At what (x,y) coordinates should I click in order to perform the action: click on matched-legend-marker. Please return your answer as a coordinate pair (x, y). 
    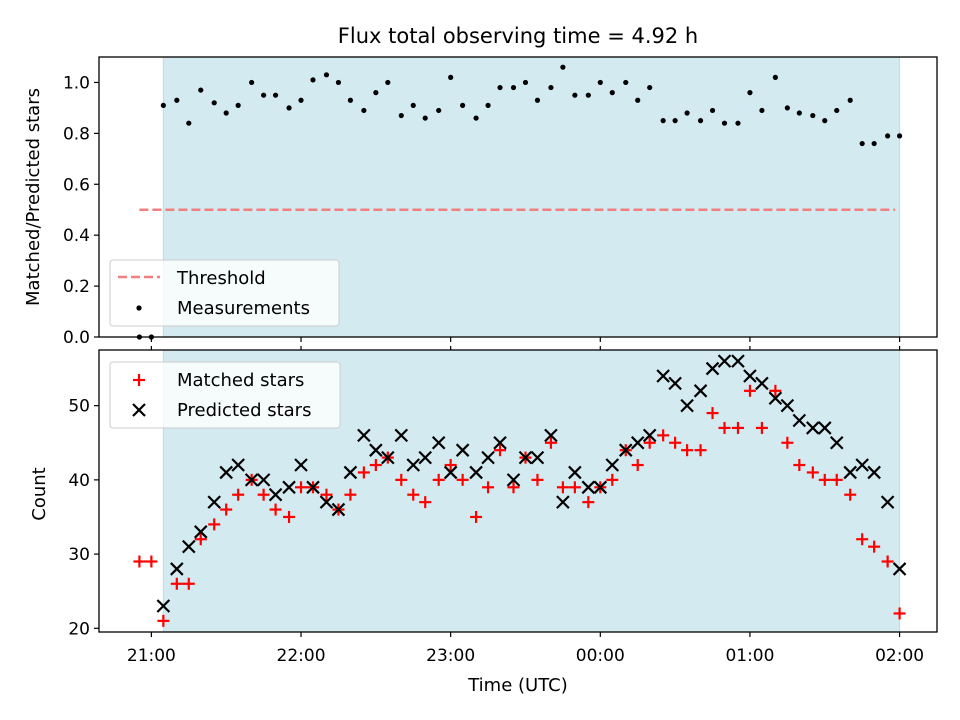
    Looking at the image, I should click on (139, 380).